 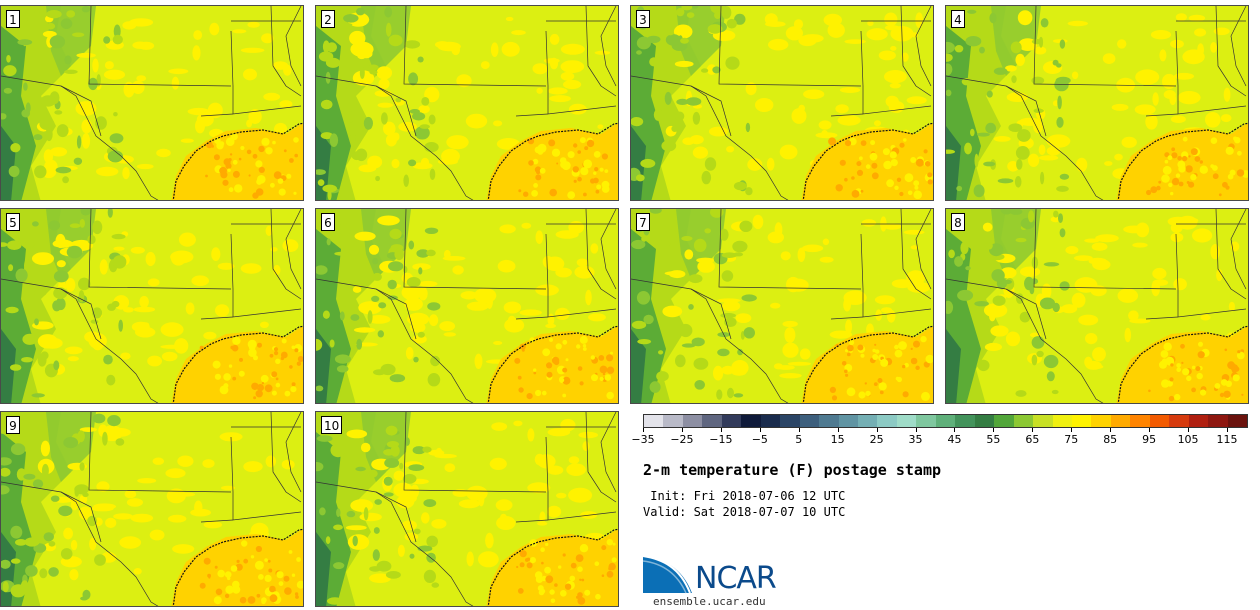 What do you see at coordinates (799, 439) in the screenshot?
I see `colorbar-tick-label: 5` at bounding box center [799, 439].